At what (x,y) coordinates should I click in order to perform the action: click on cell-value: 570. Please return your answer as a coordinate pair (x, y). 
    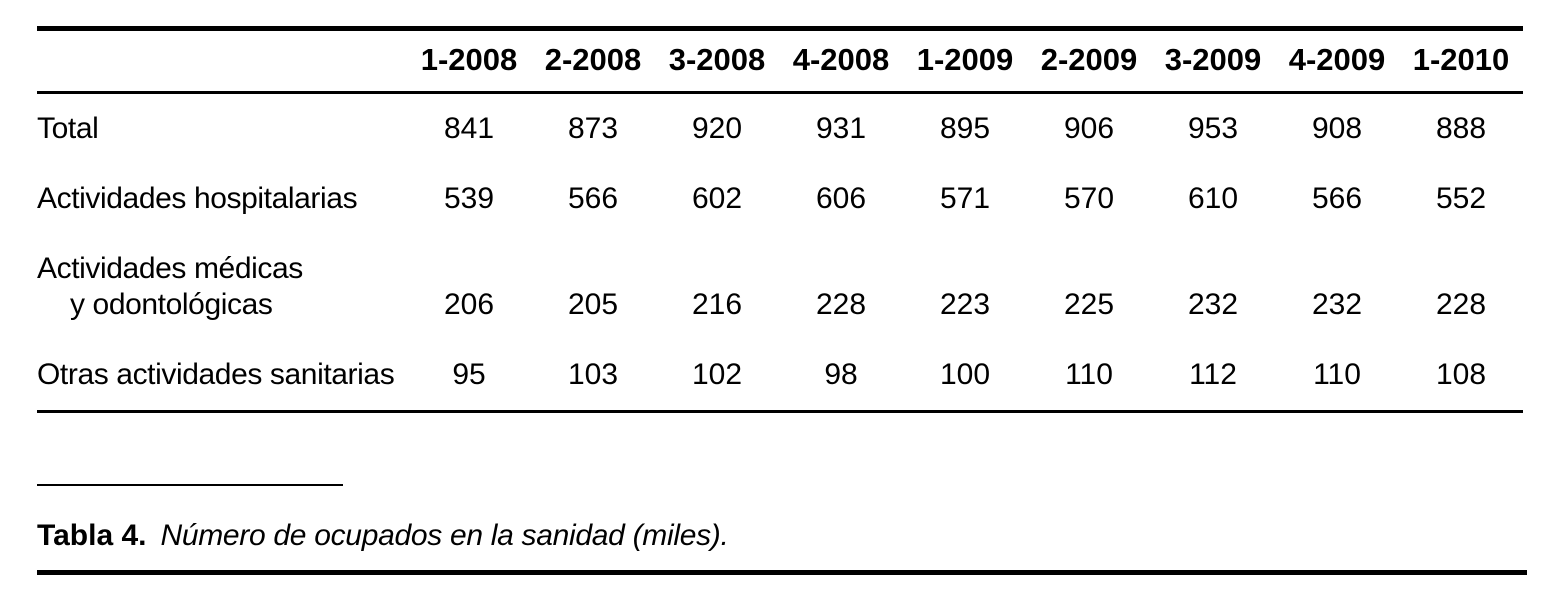
    Looking at the image, I should click on (1089, 198).